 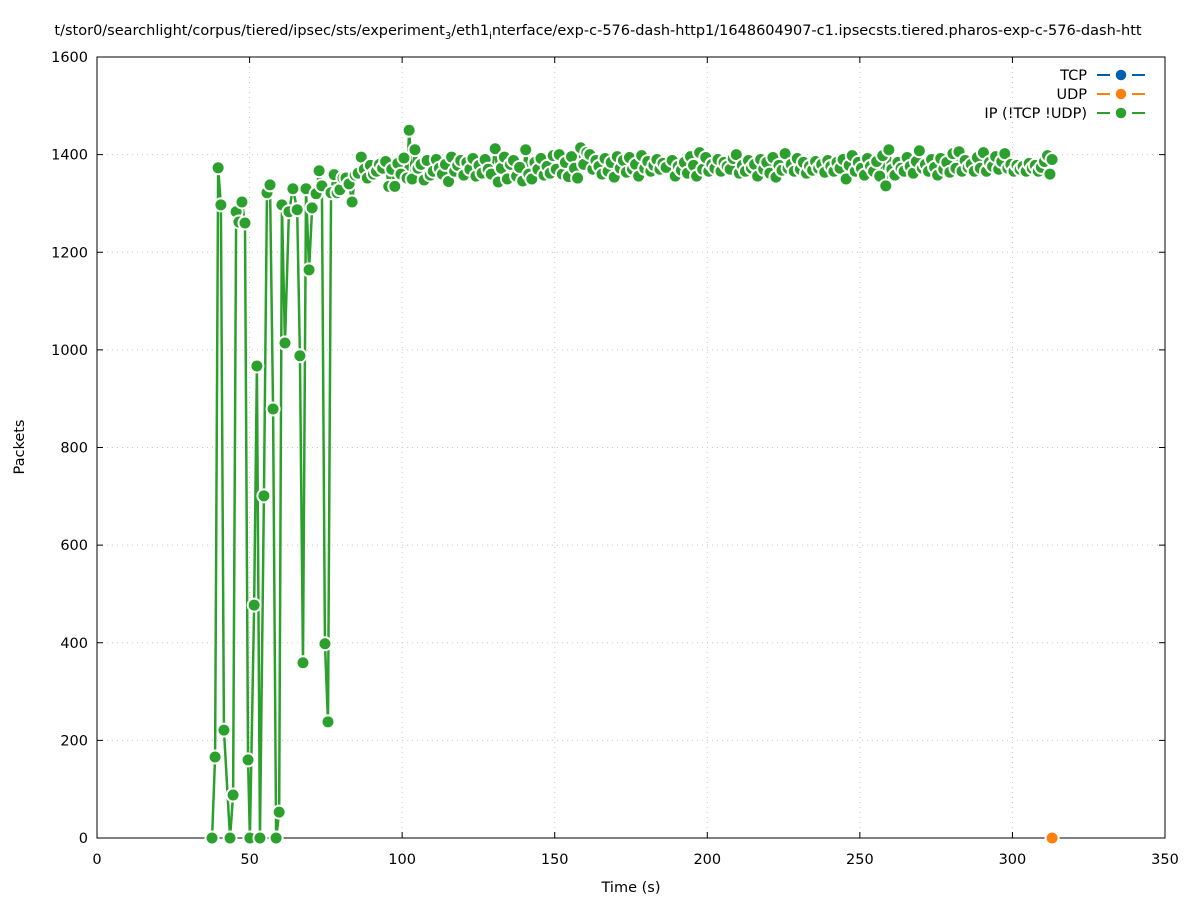 What do you see at coordinates (69, 58) in the screenshot?
I see `y-tick-label: 1600` at bounding box center [69, 58].